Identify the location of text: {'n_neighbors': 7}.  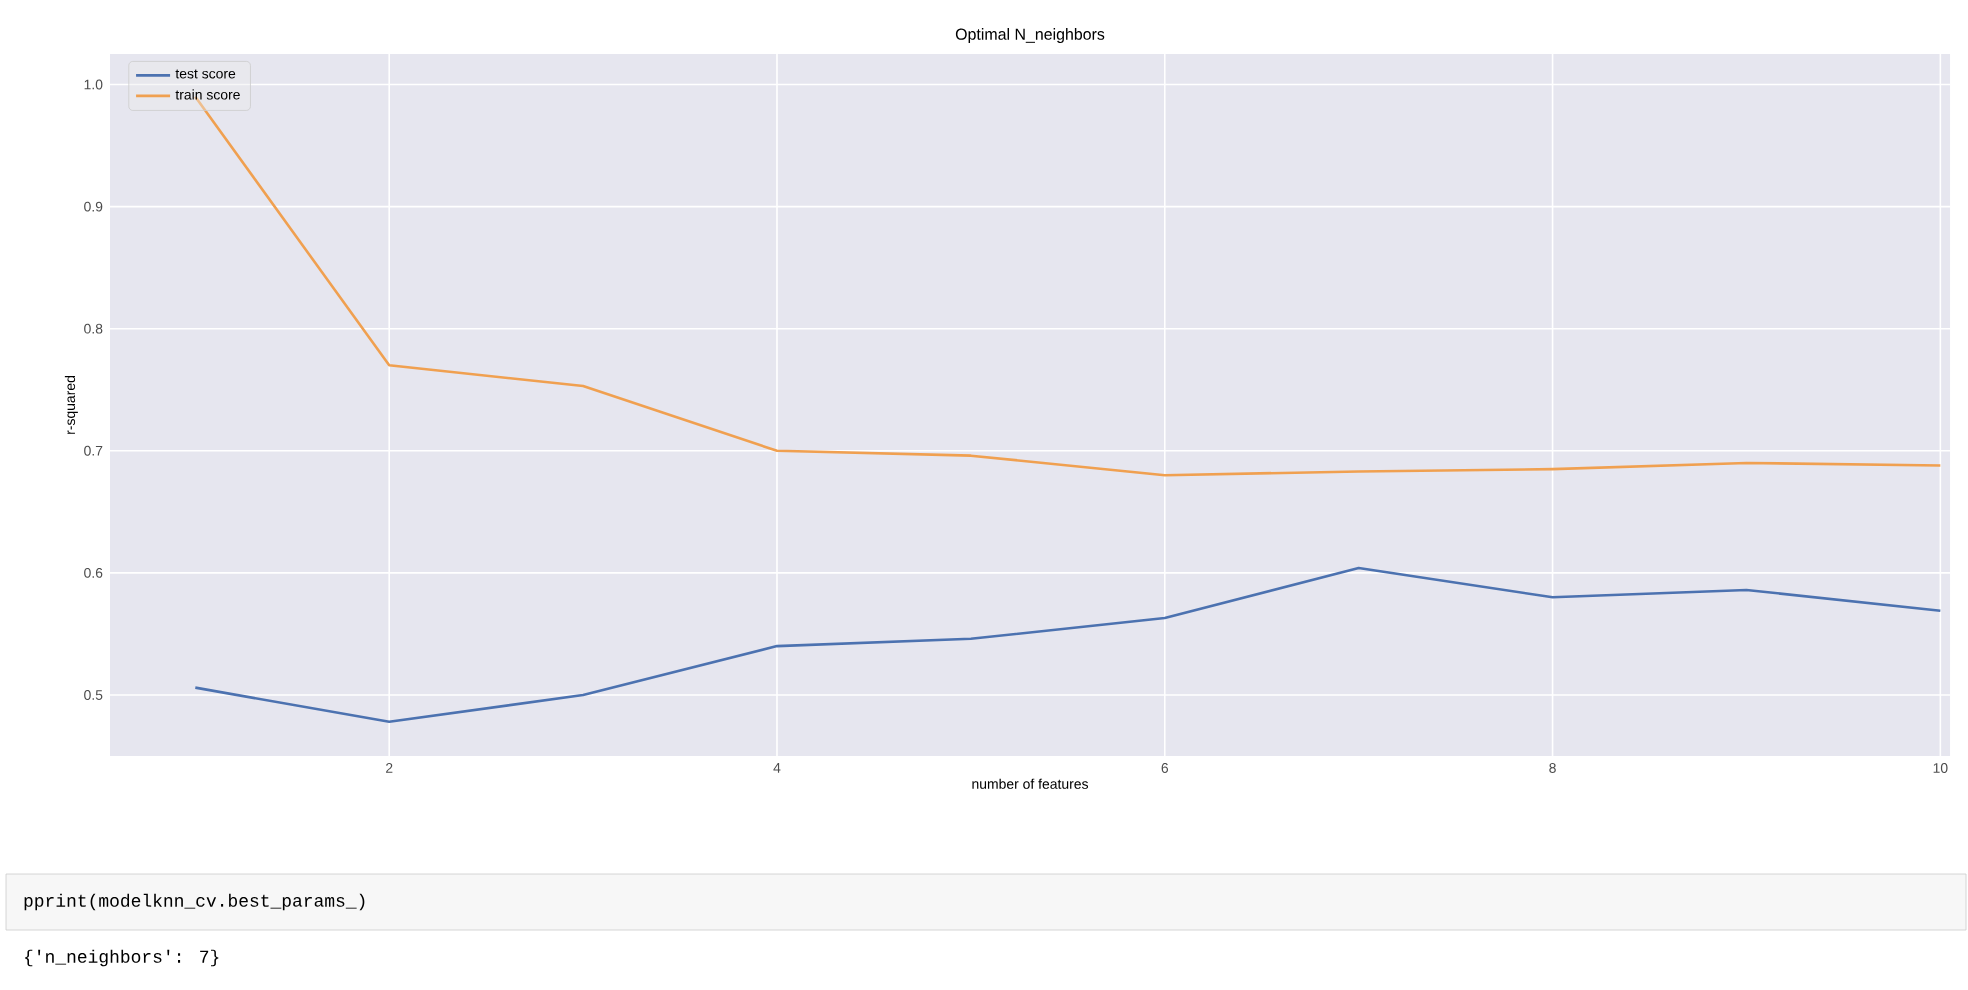
(122, 958).